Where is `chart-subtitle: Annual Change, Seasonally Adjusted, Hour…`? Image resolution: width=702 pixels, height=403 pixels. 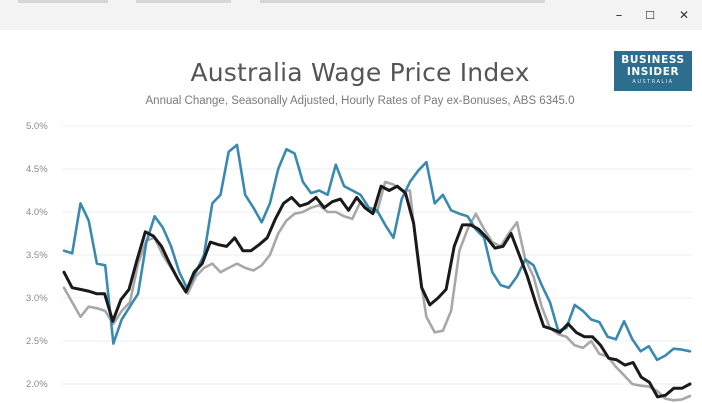 chart-subtitle: Annual Change, Seasonally Adjusted, Hour… is located at coordinates (360, 101).